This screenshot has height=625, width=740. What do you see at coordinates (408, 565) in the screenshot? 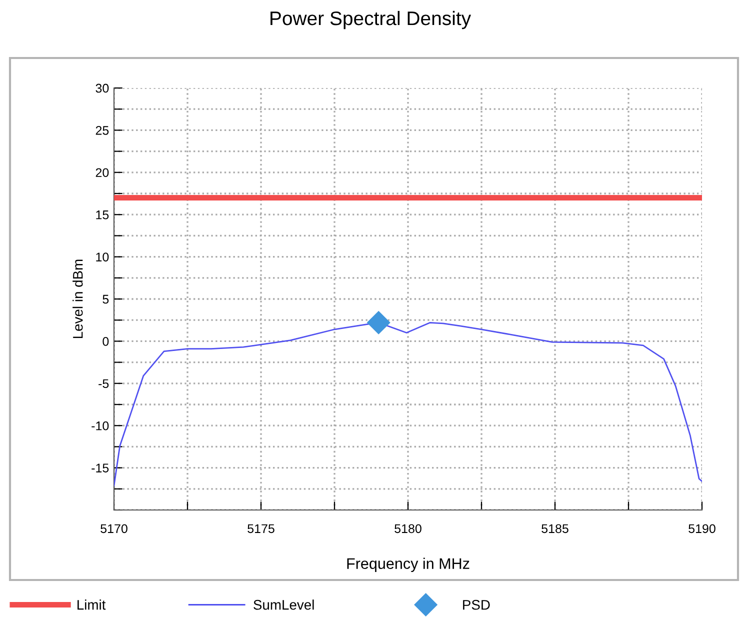
I see `x-axis-title: Frequency in MHz` at bounding box center [408, 565].